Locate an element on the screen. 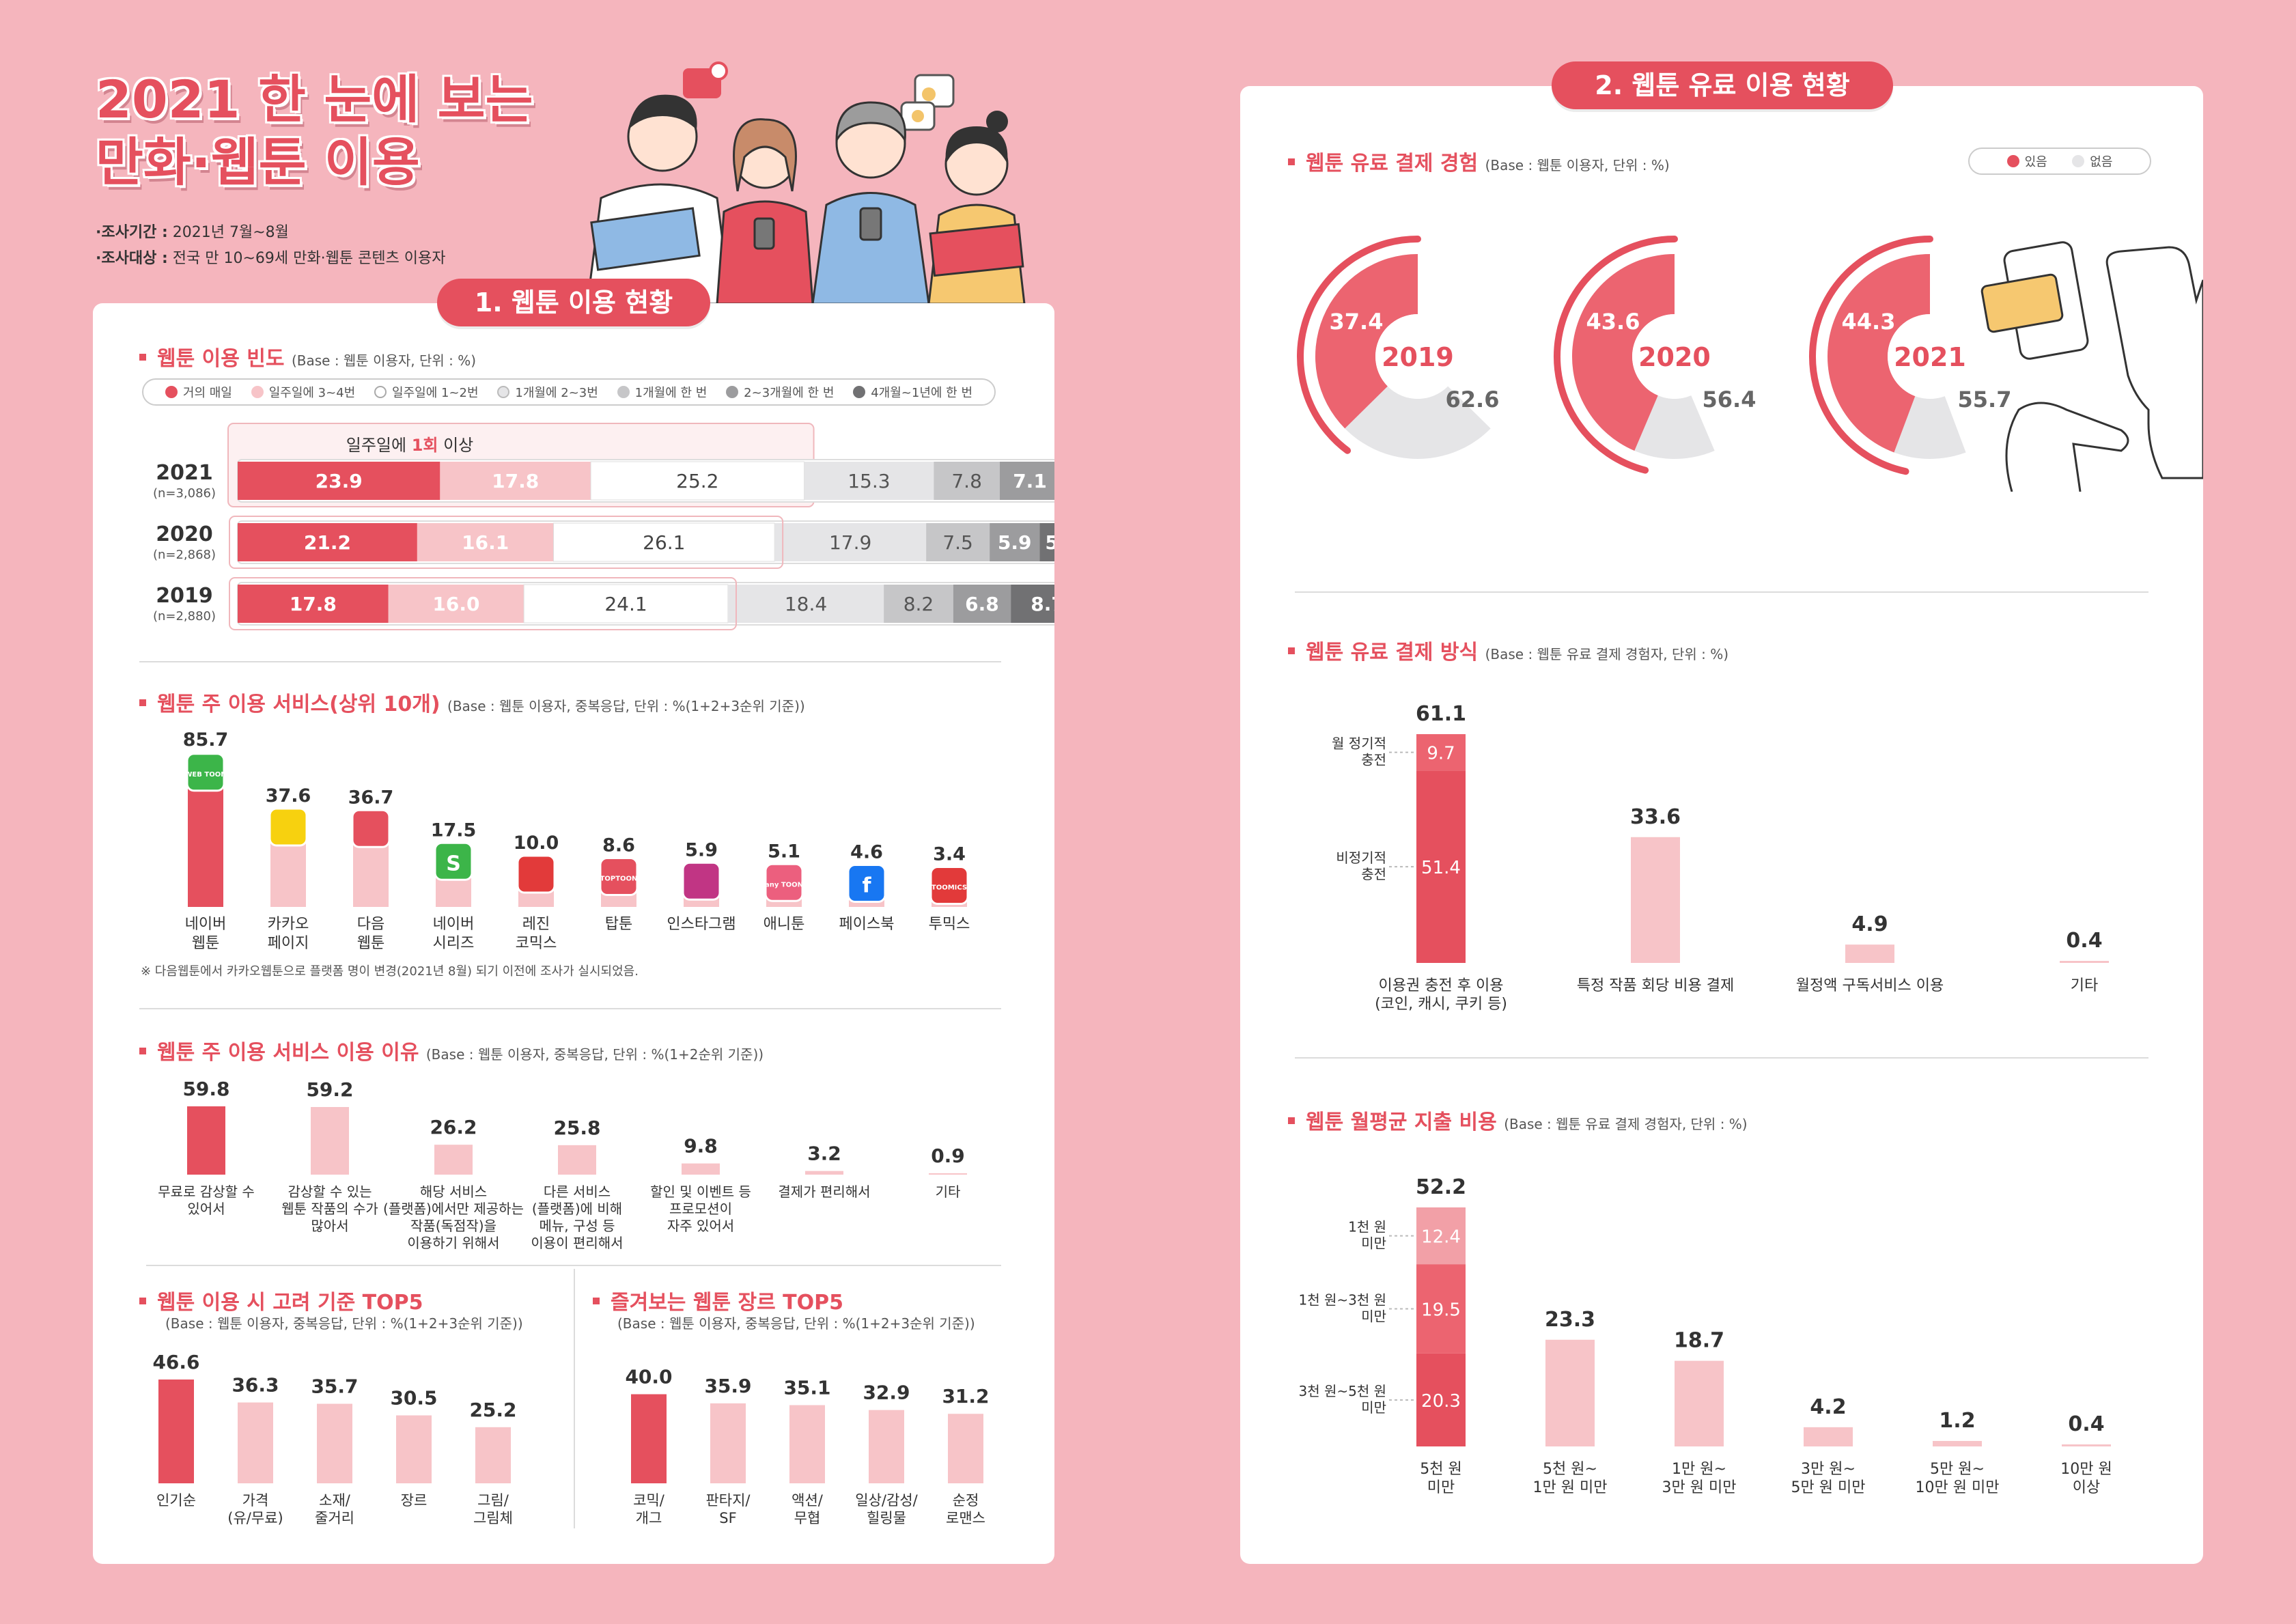 The width and height of the screenshot is (2296, 1624). service-category-label: 레진 코믹스 is located at coordinates (536, 932).